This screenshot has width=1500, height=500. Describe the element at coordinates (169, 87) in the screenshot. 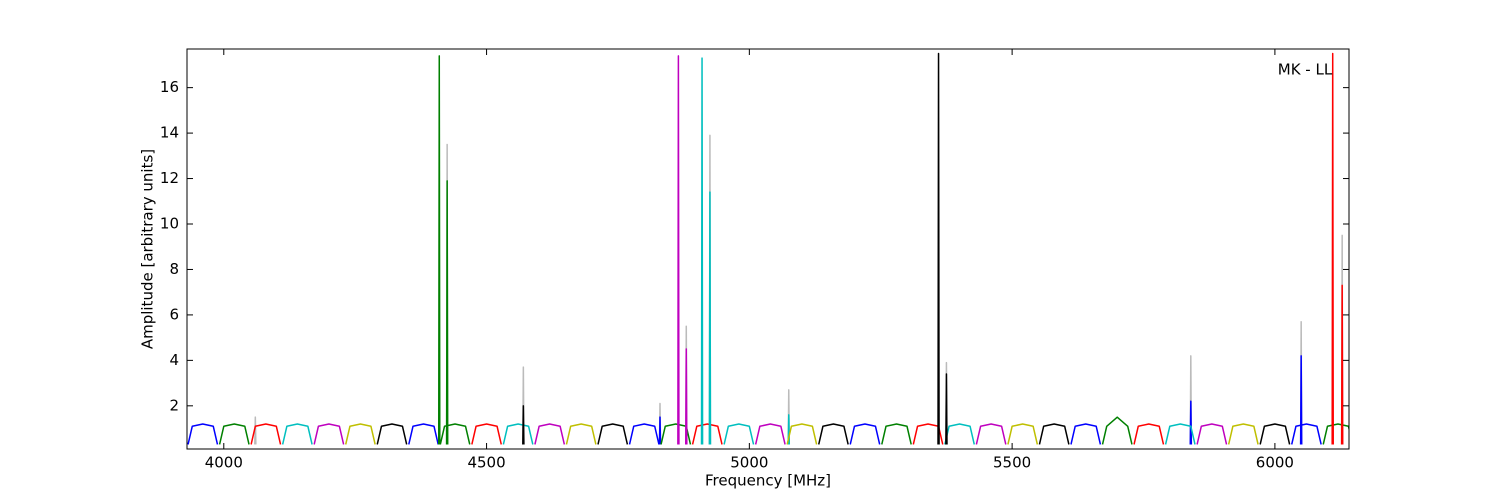

I see `y-tick-label: 16` at that location.